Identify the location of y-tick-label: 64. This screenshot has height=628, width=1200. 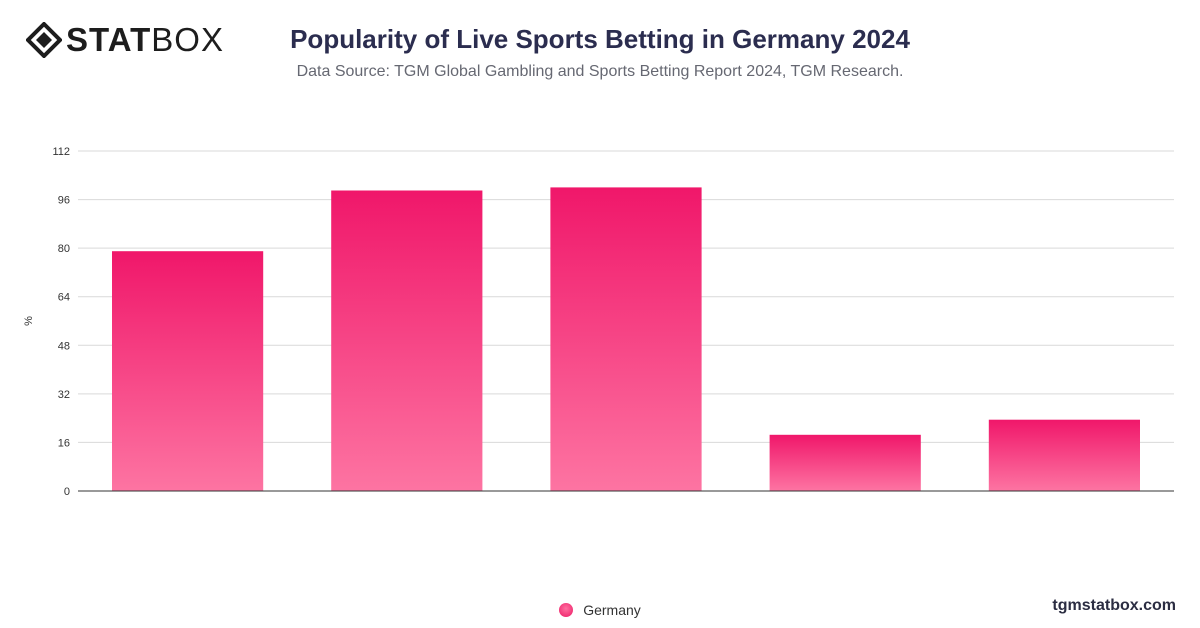
(64, 298).